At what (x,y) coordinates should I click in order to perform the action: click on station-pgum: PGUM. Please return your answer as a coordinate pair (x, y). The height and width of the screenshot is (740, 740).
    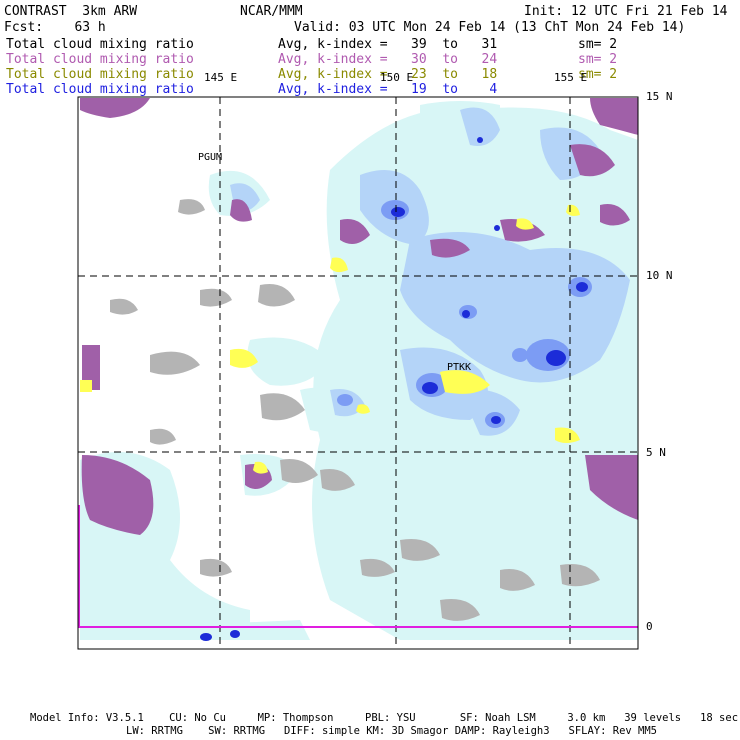
    Looking at the image, I should click on (210, 157).